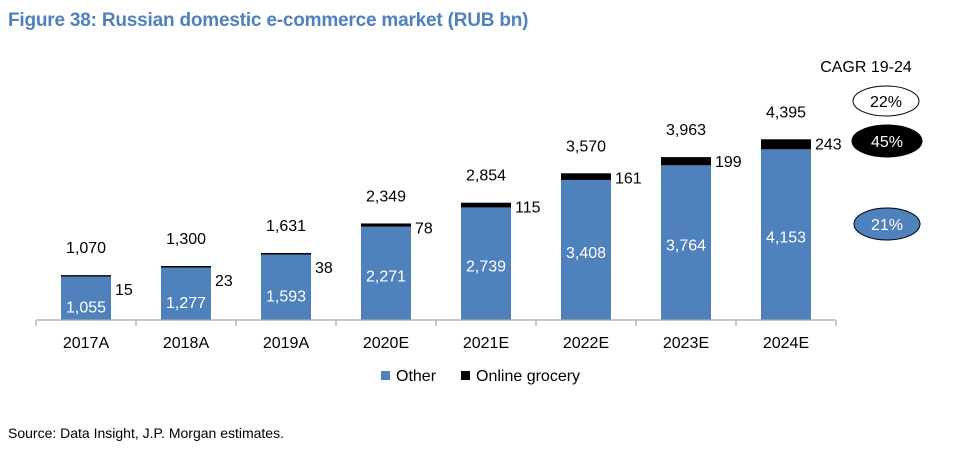 The height and width of the screenshot is (463, 959). What do you see at coordinates (686, 130) in the screenshot?
I see `data-label-total: 3,963` at bounding box center [686, 130].